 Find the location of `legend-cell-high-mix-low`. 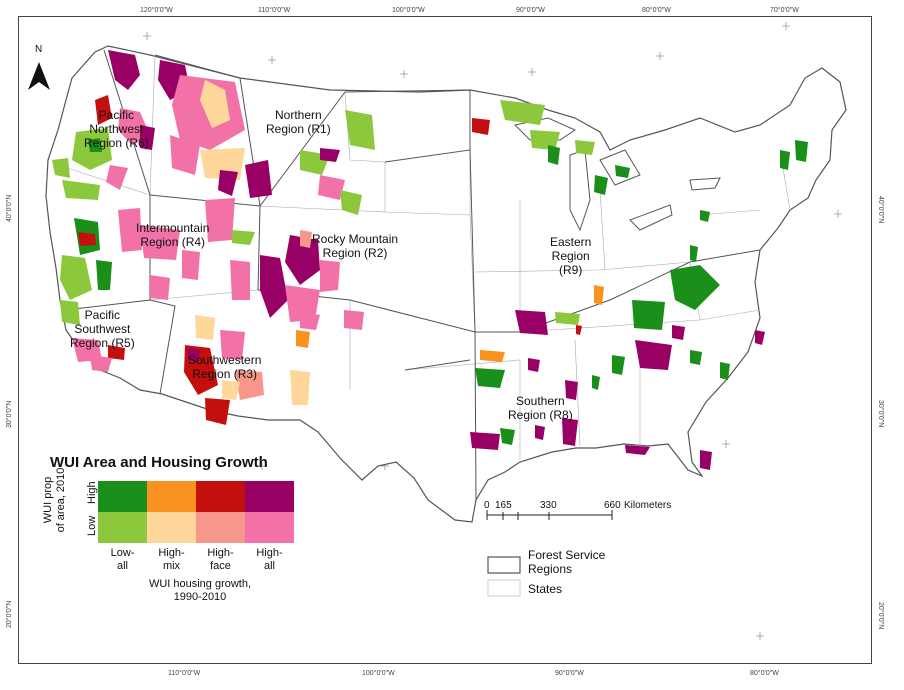

legend-cell-high-mix-low is located at coordinates (171, 527).